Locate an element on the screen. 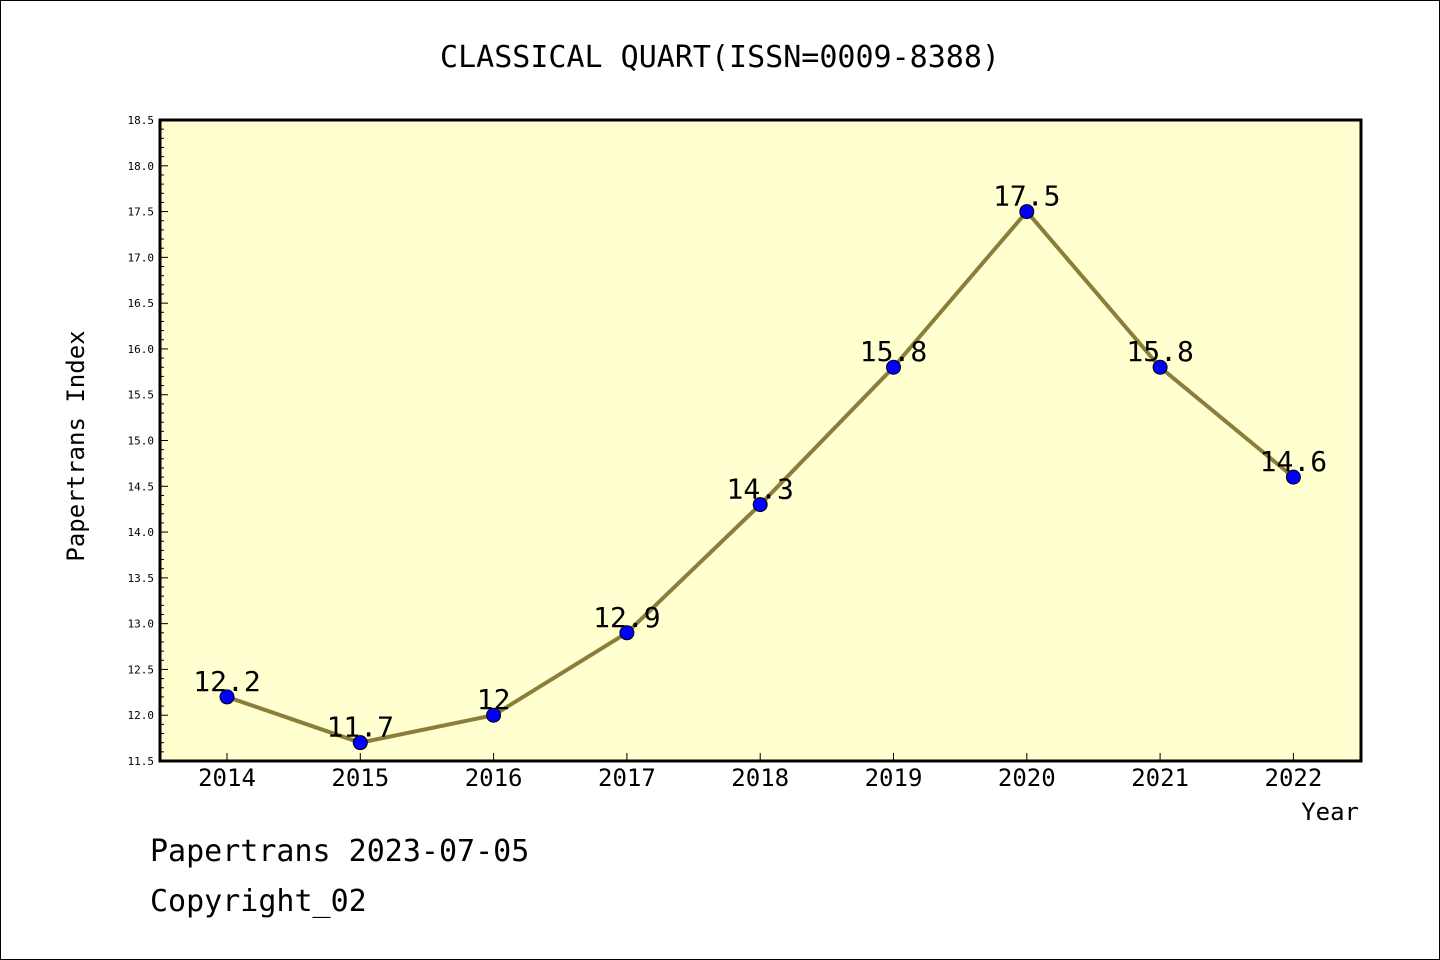  y-tick-label: 14.0 is located at coordinates (141, 532).